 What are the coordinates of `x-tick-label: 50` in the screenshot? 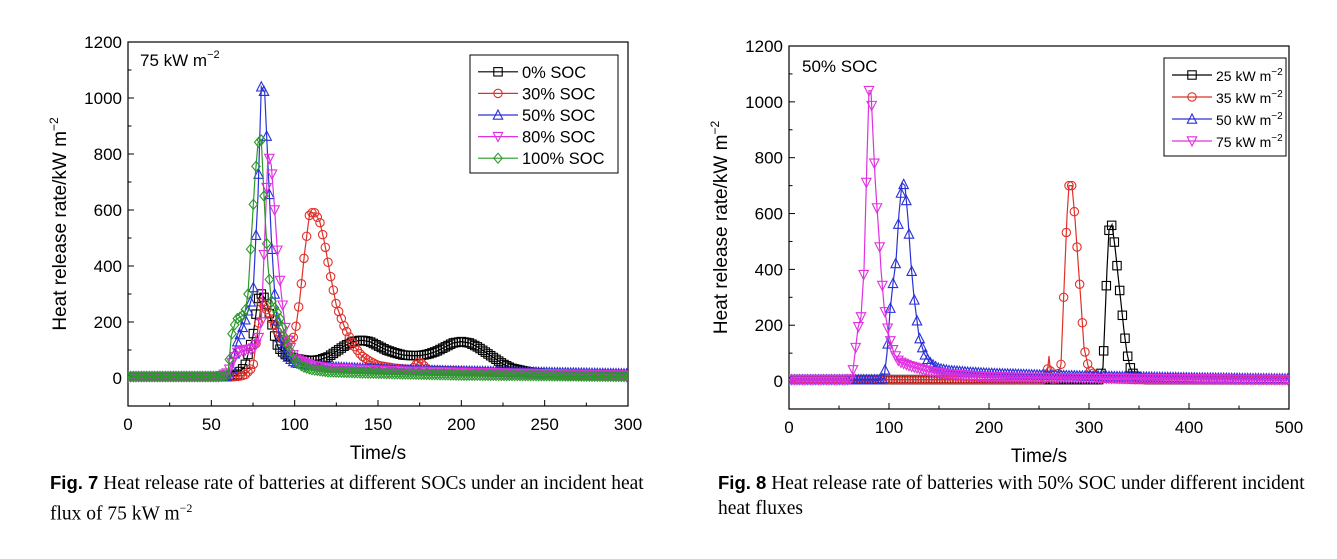 It's located at (211, 424).